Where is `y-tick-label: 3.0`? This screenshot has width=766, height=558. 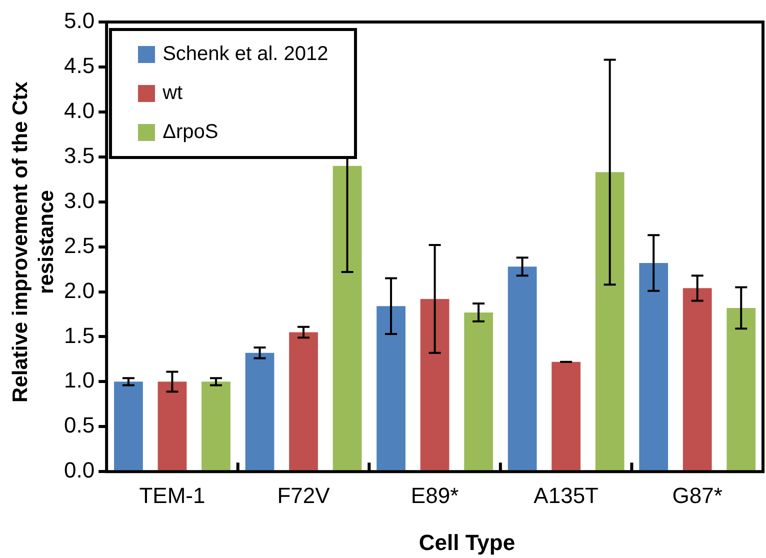
y-tick-label: 3.0 is located at coordinates (79, 200).